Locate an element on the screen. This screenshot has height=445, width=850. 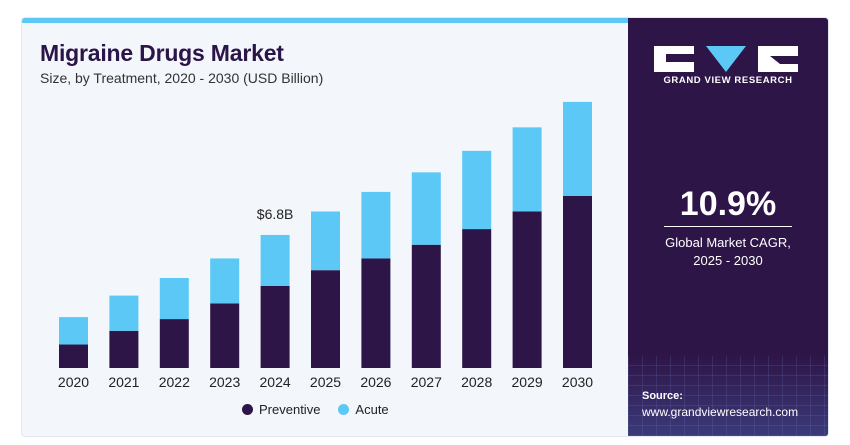
bar-acute-2022 is located at coordinates (174, 299).